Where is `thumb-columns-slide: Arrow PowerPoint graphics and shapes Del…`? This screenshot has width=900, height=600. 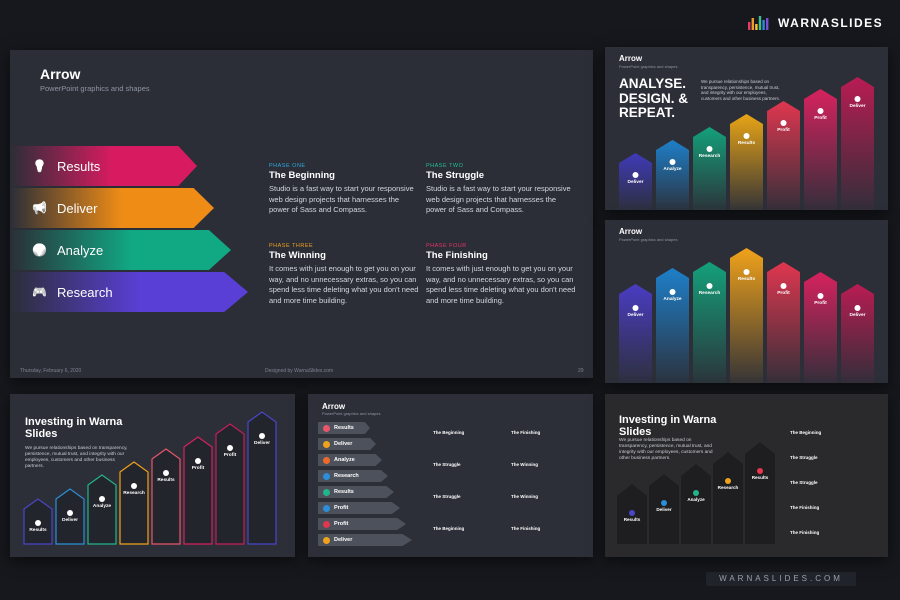
thumb-columns-slide: Arrow PowerPoint graphics and shapes Del… is located at coordinates (746, 301).